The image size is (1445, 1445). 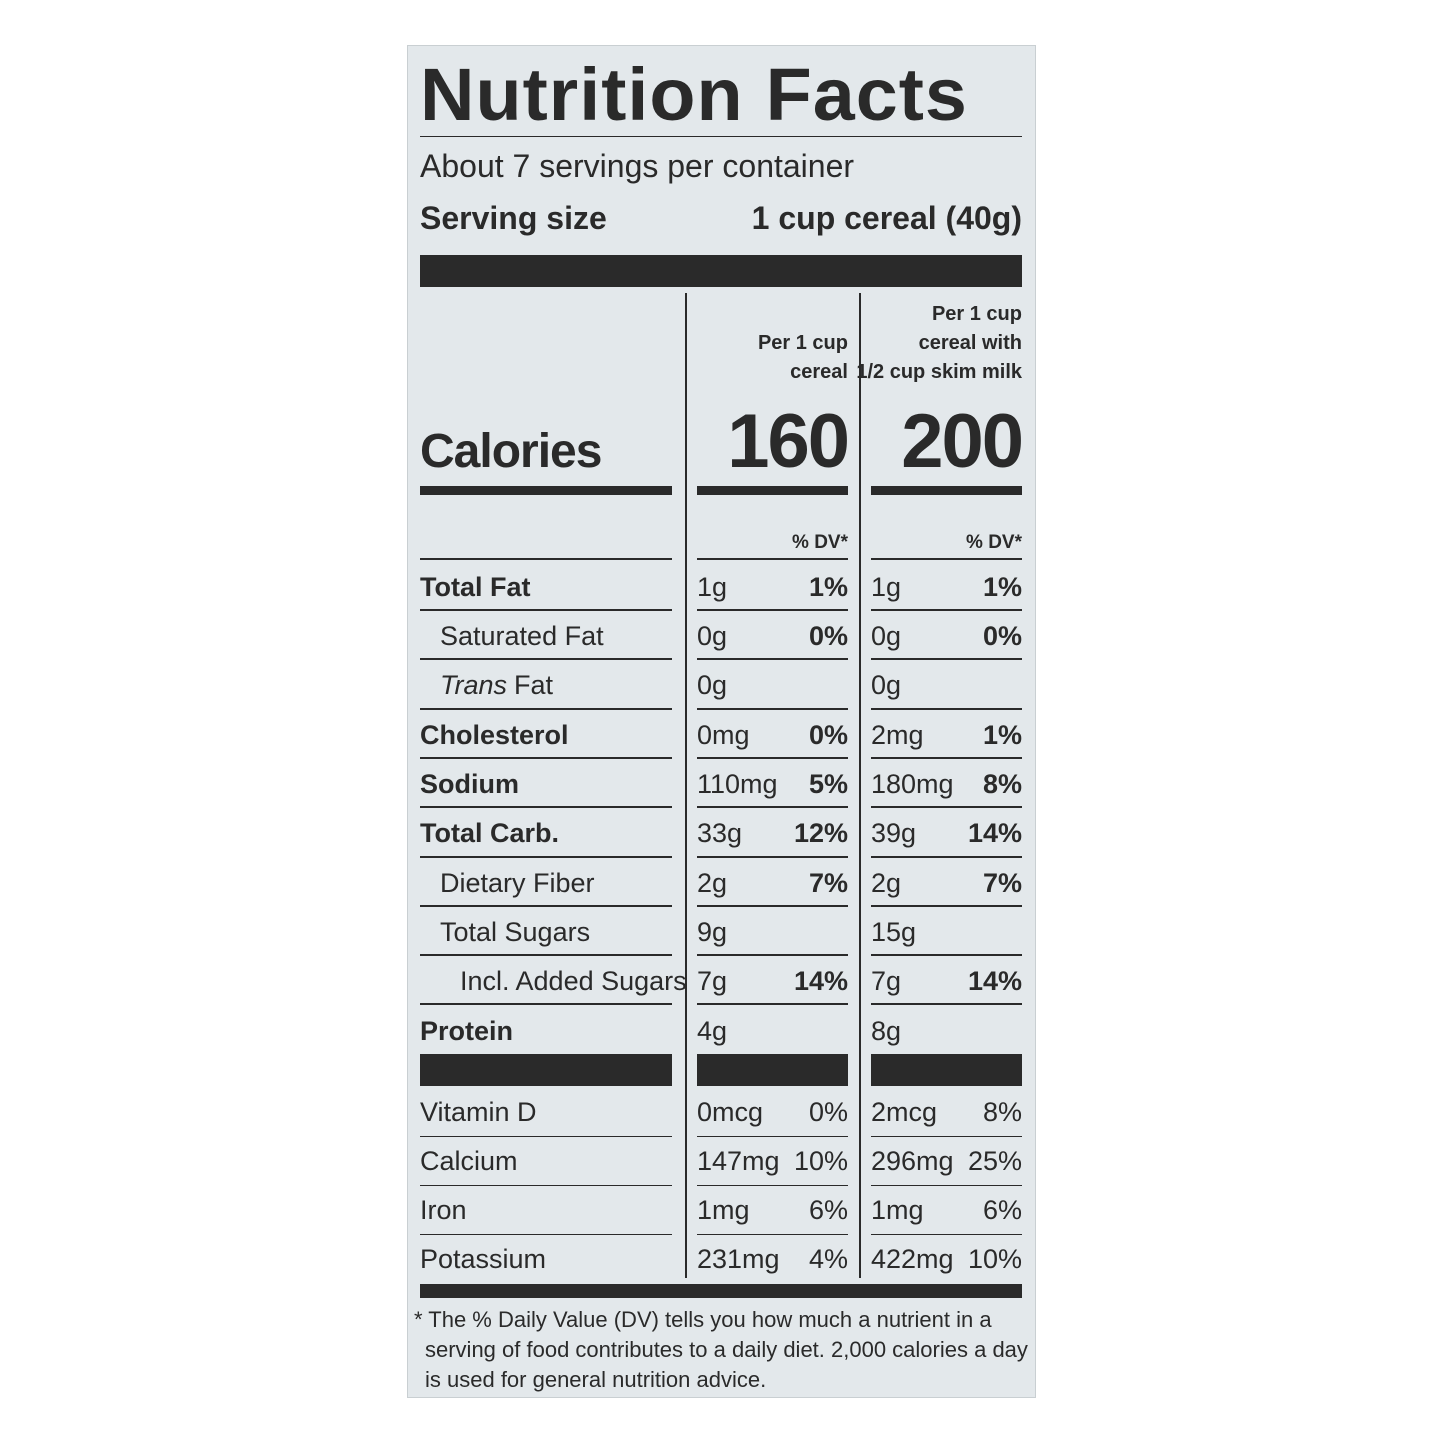 I want to click on amount: 422mg, so click(x=912, y=1258).